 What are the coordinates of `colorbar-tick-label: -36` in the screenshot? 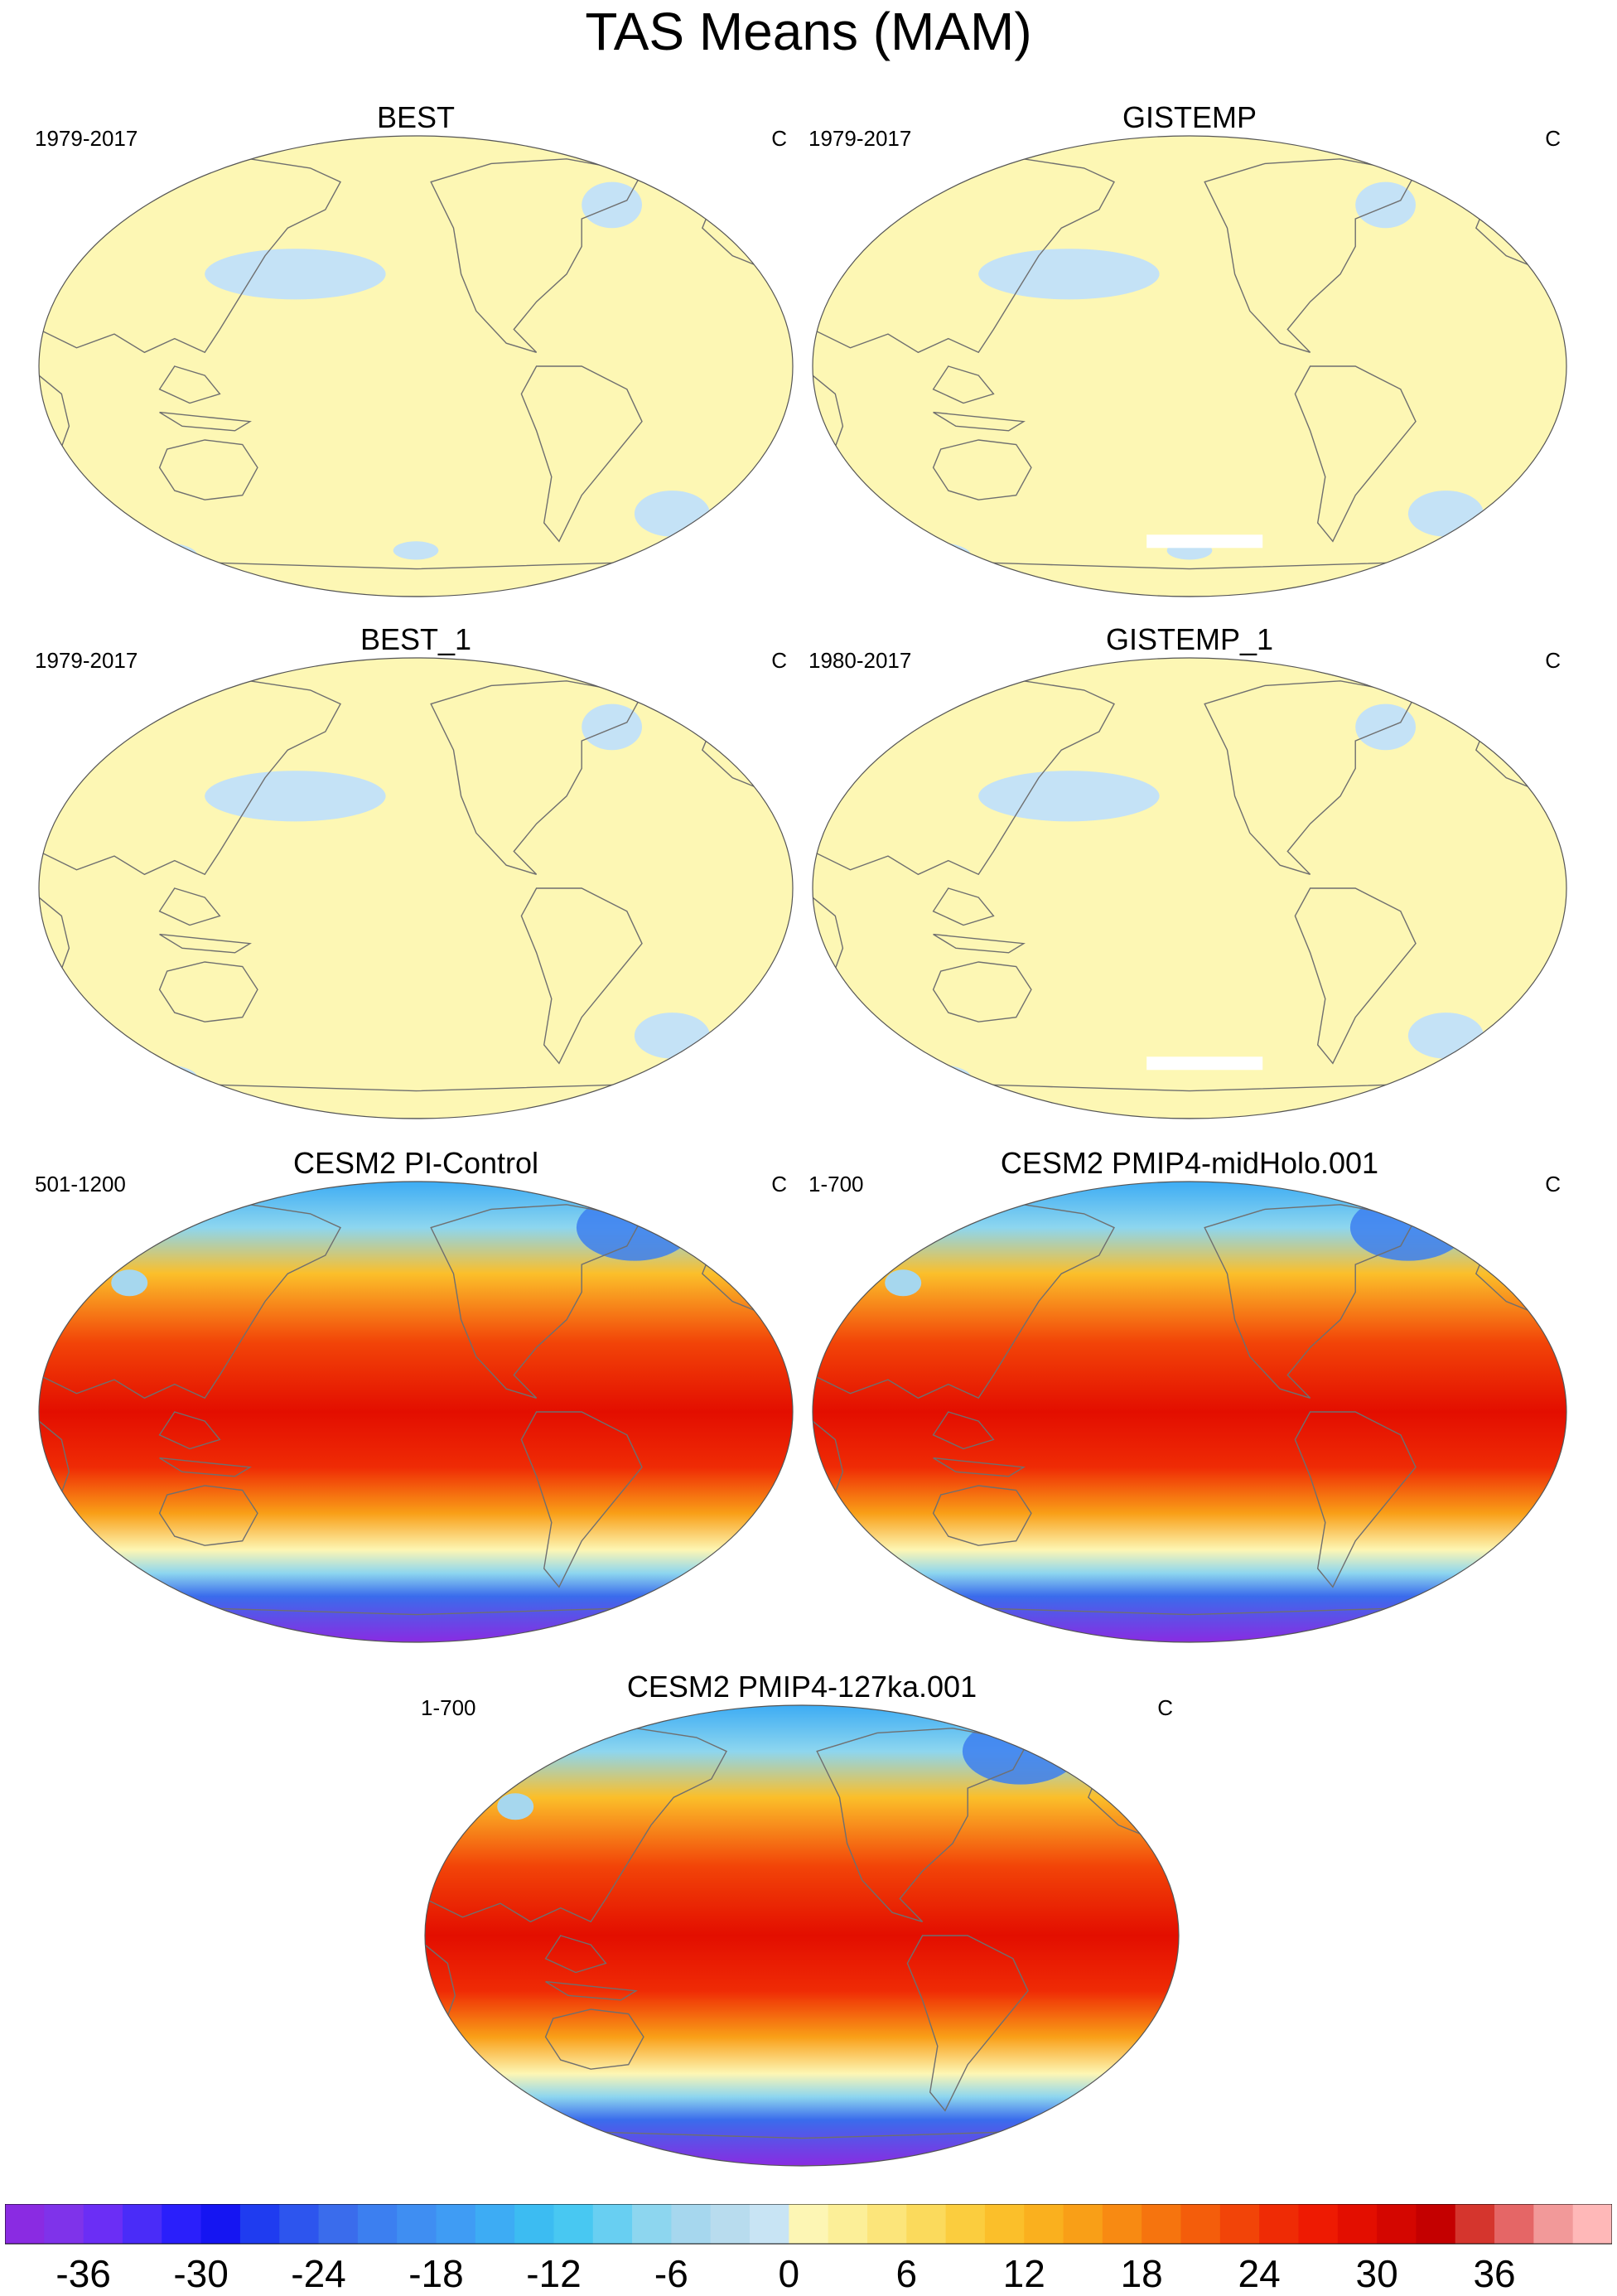 It's located at (83, 2274).